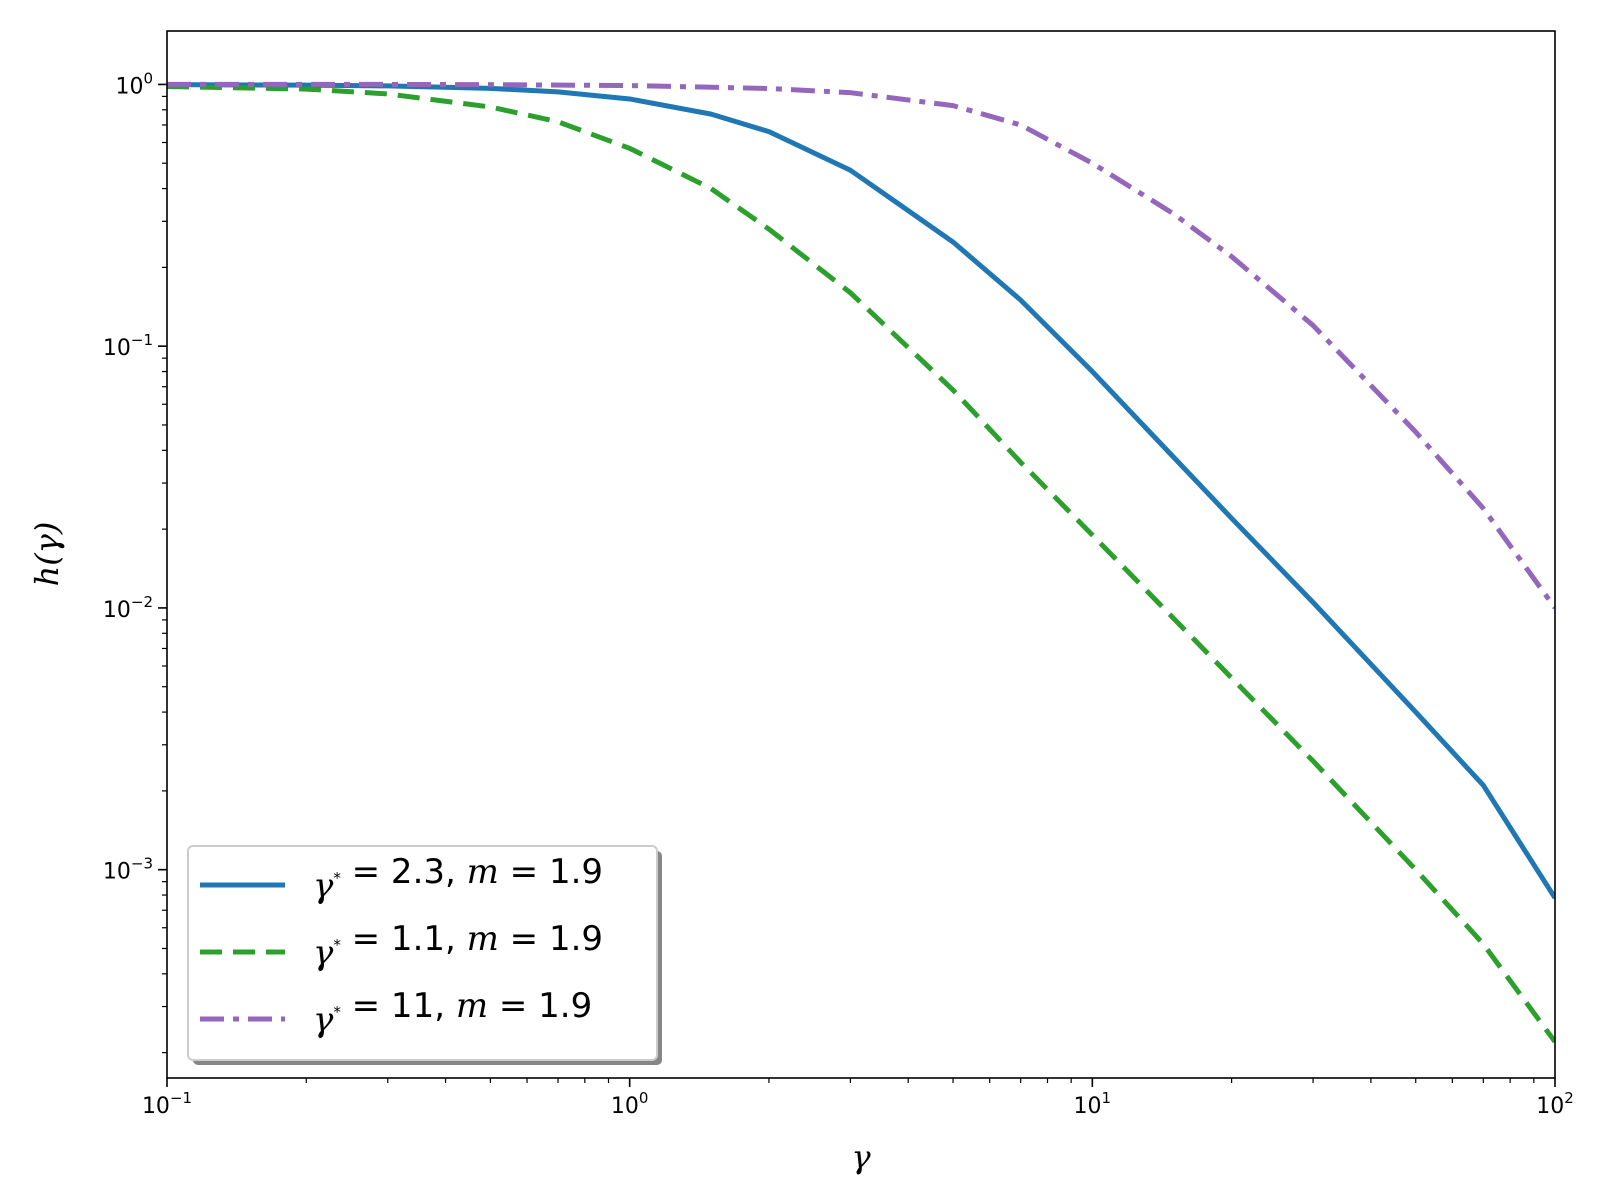 This screenshot has height=1200, width=1600. Describe the element at coordinates (458, 946) in the screenshot. I see `legend-label-2: γ* = 1.1, m = 1.9` at that location.